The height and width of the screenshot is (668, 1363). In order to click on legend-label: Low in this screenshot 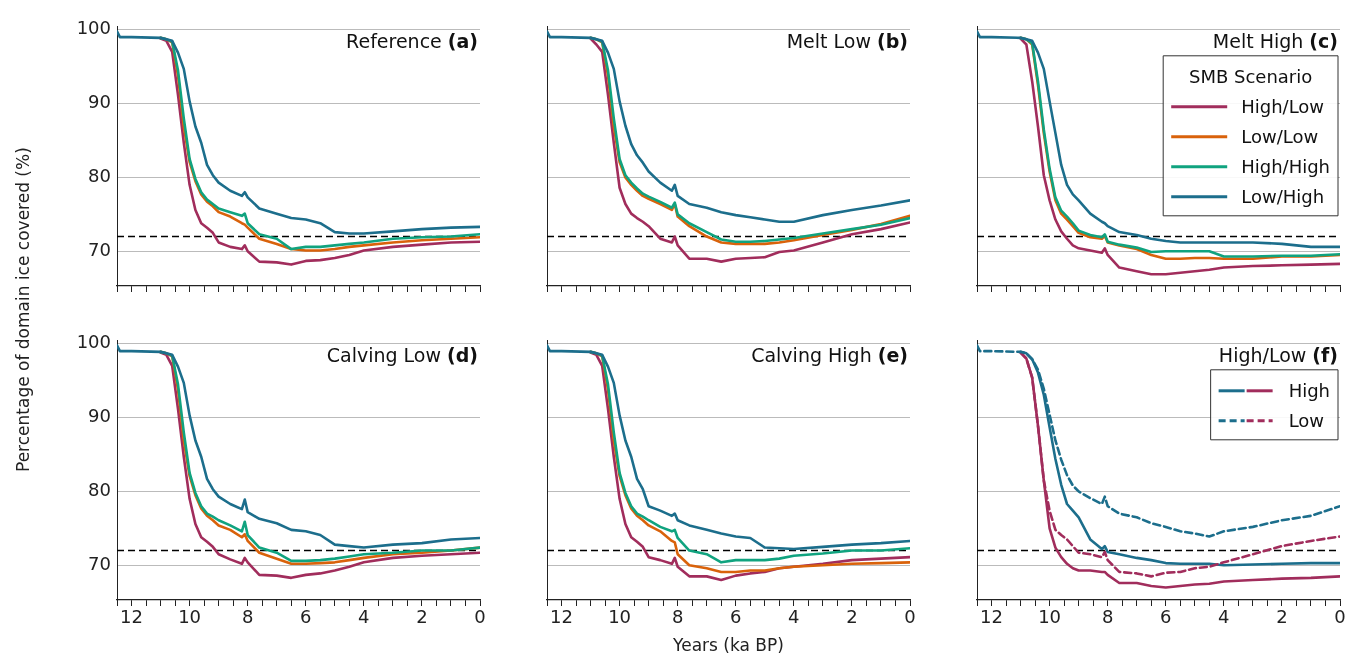, I will do `click(1306, 420)`.